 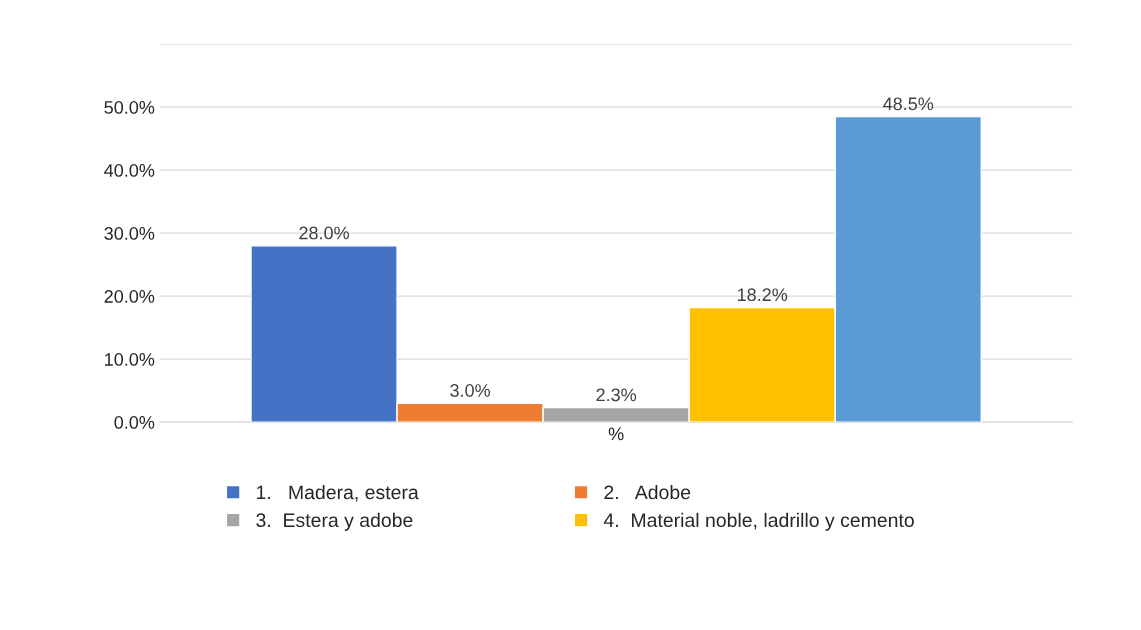 I want to click on y-tick-label: 30.0%, so click(x=129, y=233).